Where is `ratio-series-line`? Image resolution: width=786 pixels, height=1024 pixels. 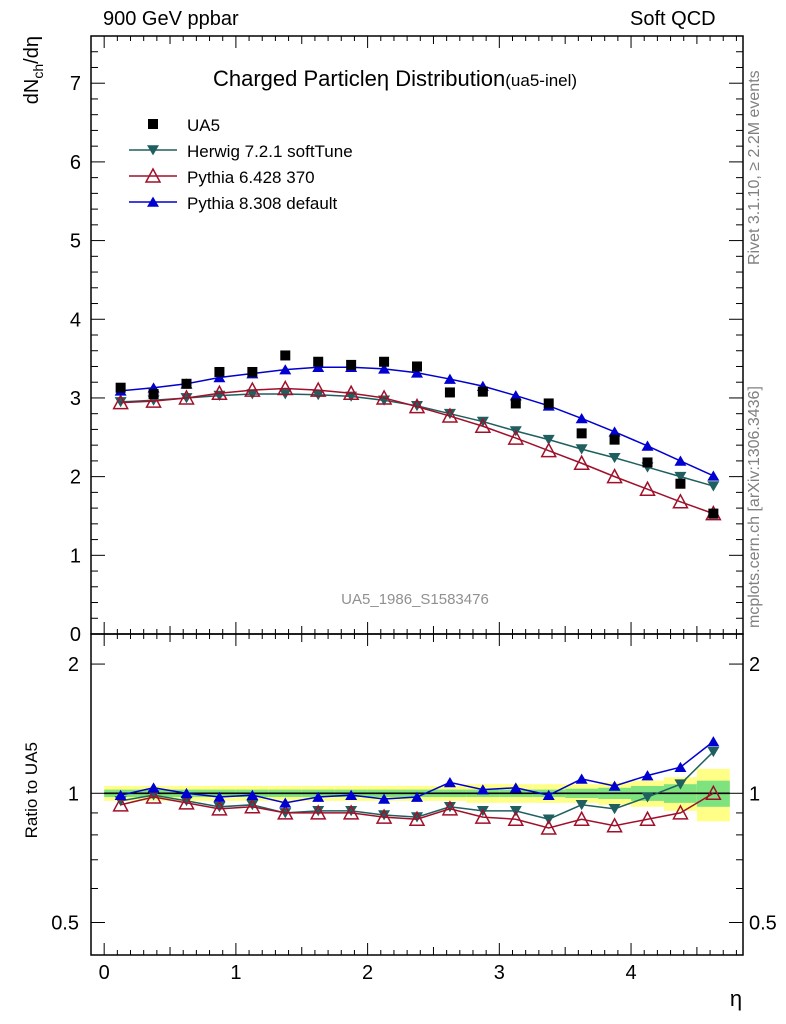 ratio-series-line is located at coordinates (417, 810).